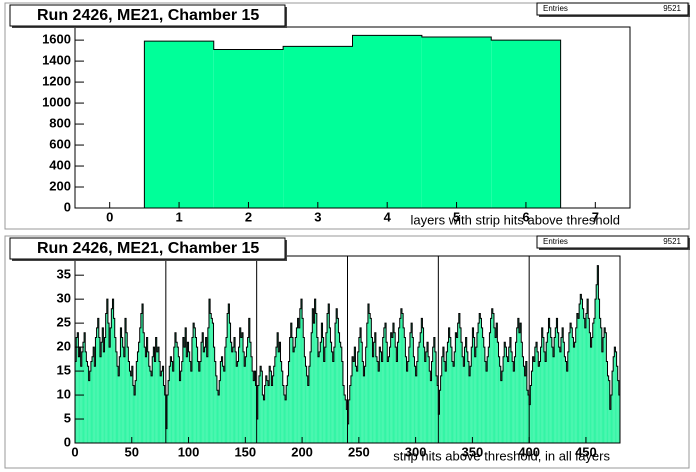  What do you see at coordinates (56, 81) in the screenshot?
I see `y-tick-label: 1200` at bounding box center [56, 81].